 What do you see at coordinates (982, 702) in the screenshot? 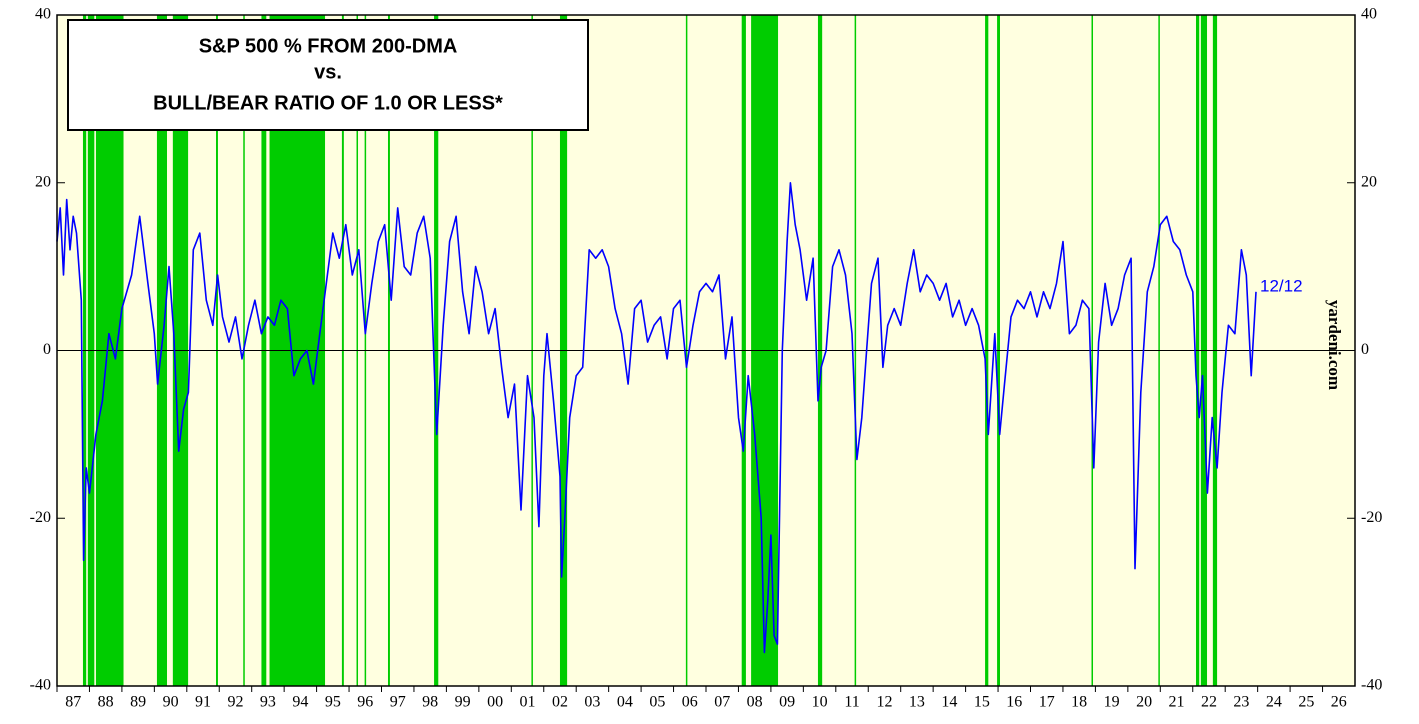
I see `x-tick-label: 15` at bounding box center [982, 702].